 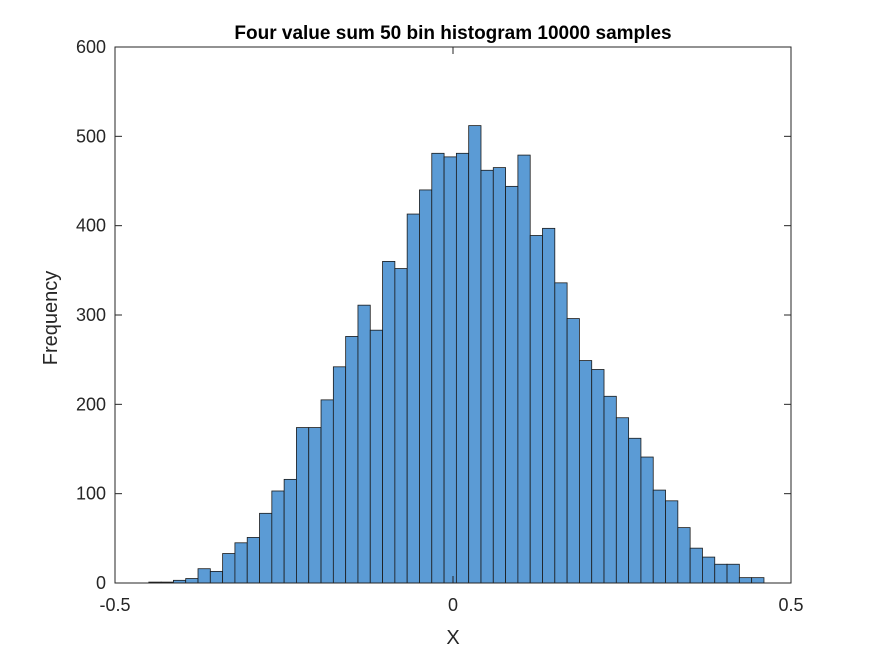 I want to click on y-tick-label: 500, so click(x=91, y=136).